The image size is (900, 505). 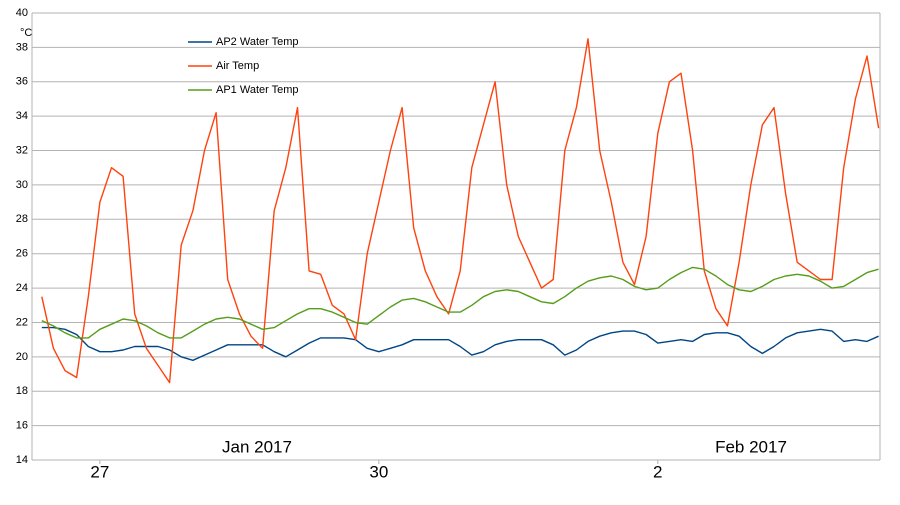 What do you see at coordinates (22, 185) in the screenshot?
I see `y-tick-label: 30` at bounding box center [22, 185].